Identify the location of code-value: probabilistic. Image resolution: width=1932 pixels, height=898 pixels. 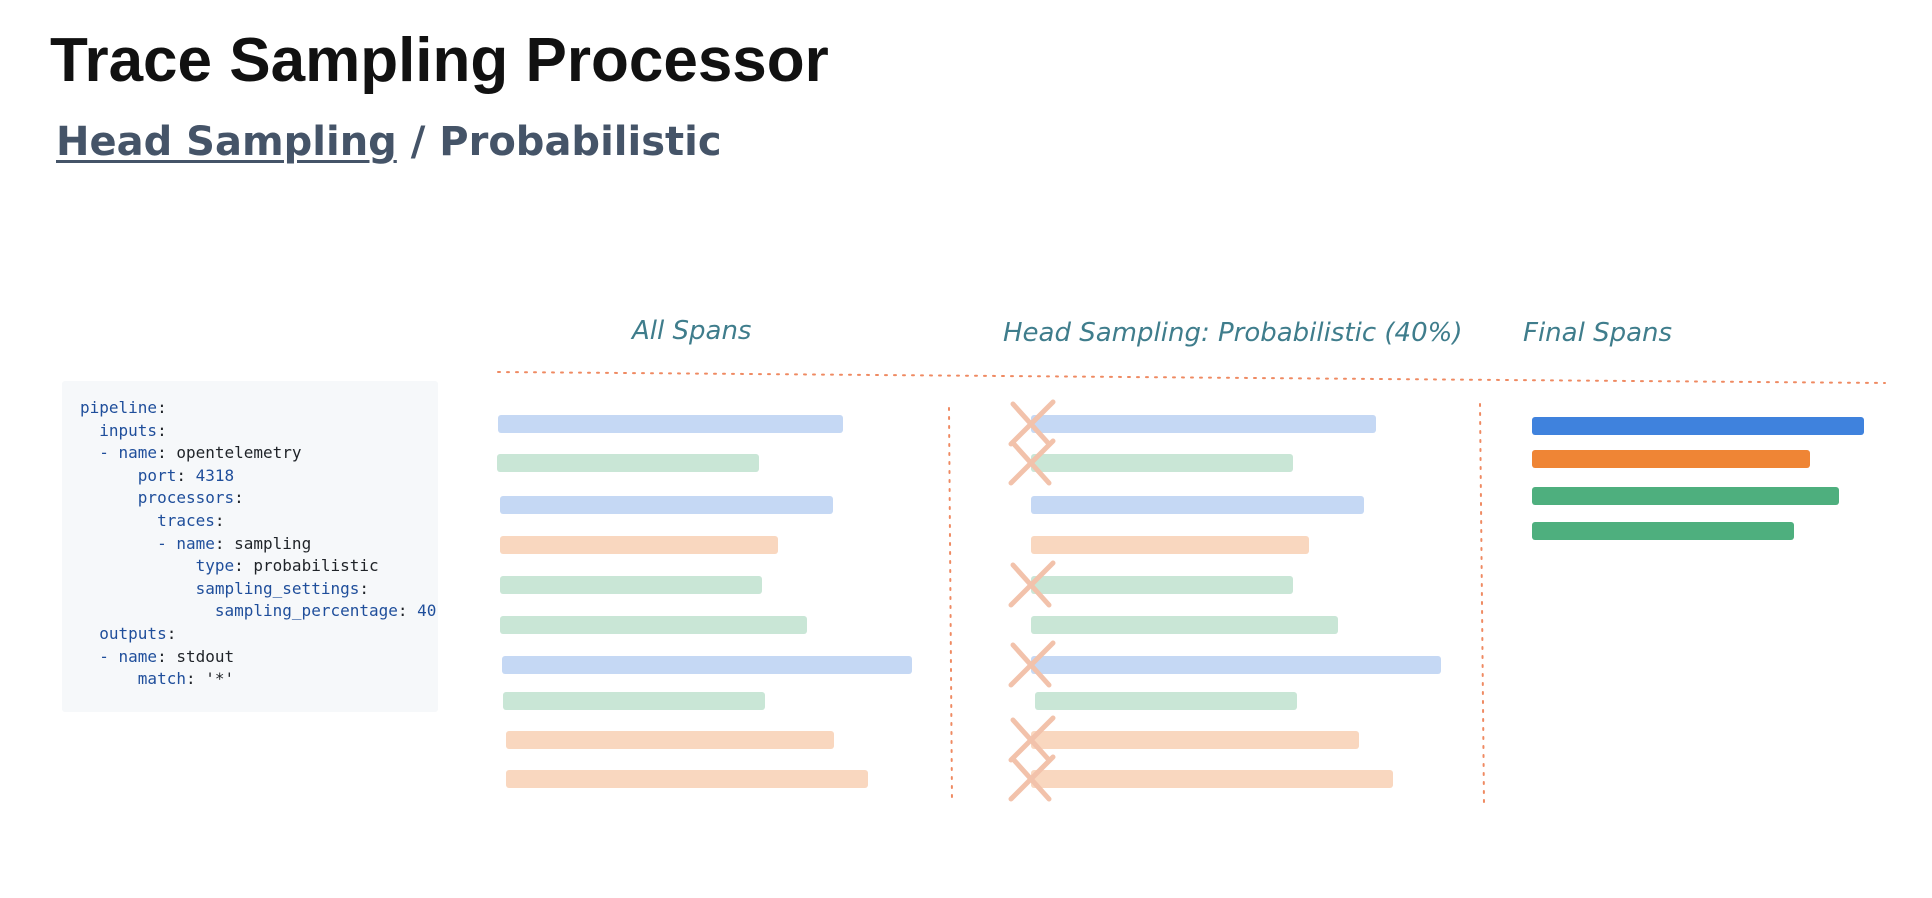
(311, 566).